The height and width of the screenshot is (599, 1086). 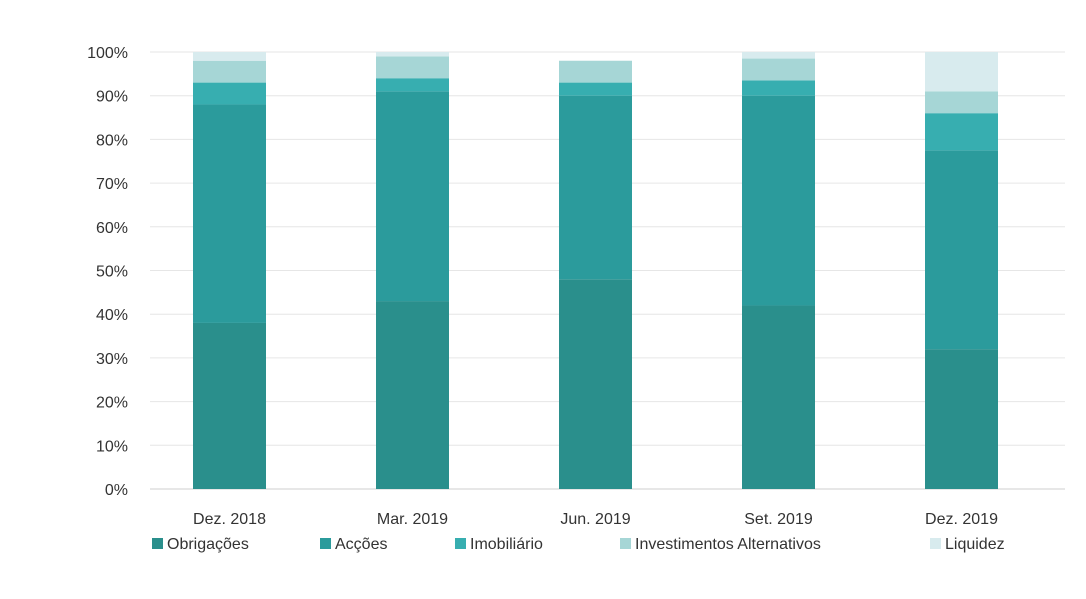 I want to click on y-tick-label: 60%, so click(x=112, y=228).